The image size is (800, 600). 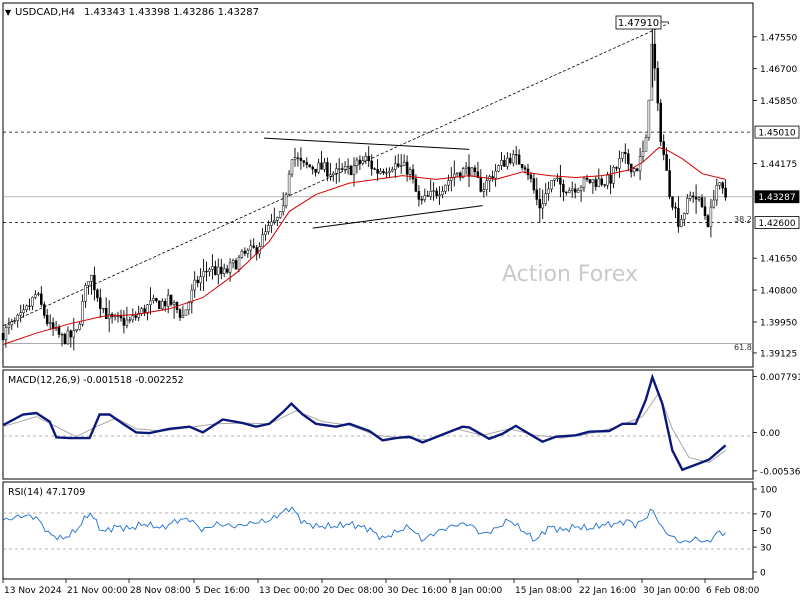 What do you see at coordinates (733, 591) in the screenshot?
I see `time-tick-label: 6 Feb 08:00` at bounding box center [733, 591].